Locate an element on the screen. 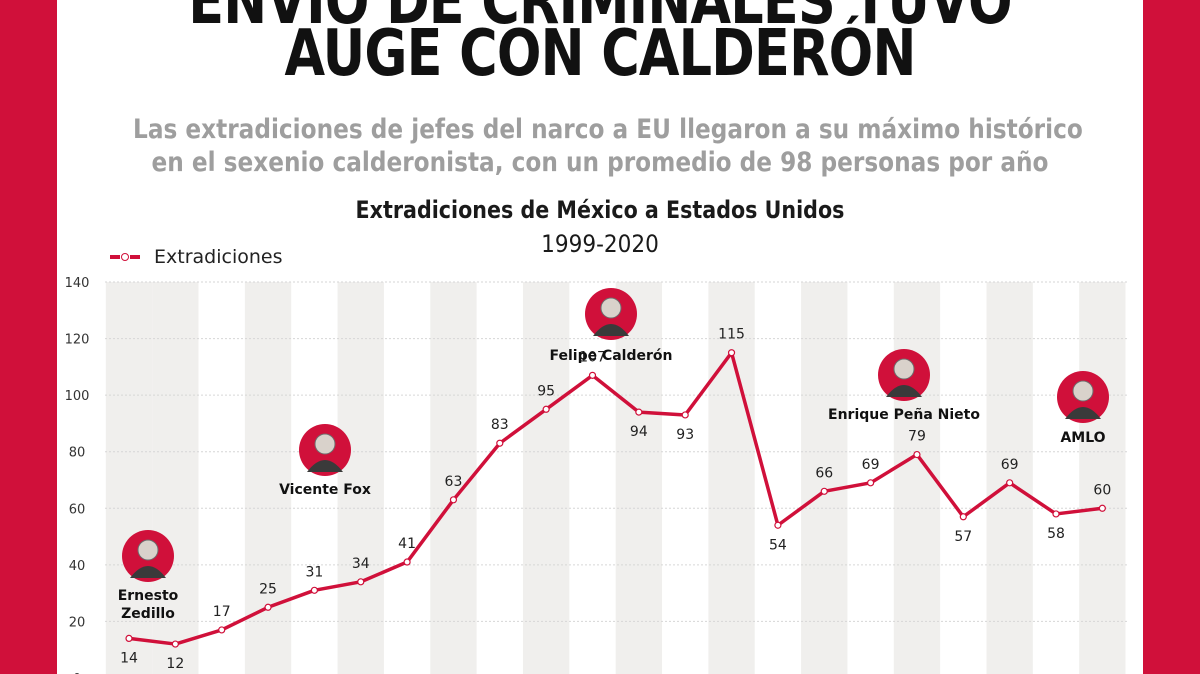 This screenshot has height=674, width=1200. president-name-label: Enrique Peña Nieto is located at coordinates (904, 415).